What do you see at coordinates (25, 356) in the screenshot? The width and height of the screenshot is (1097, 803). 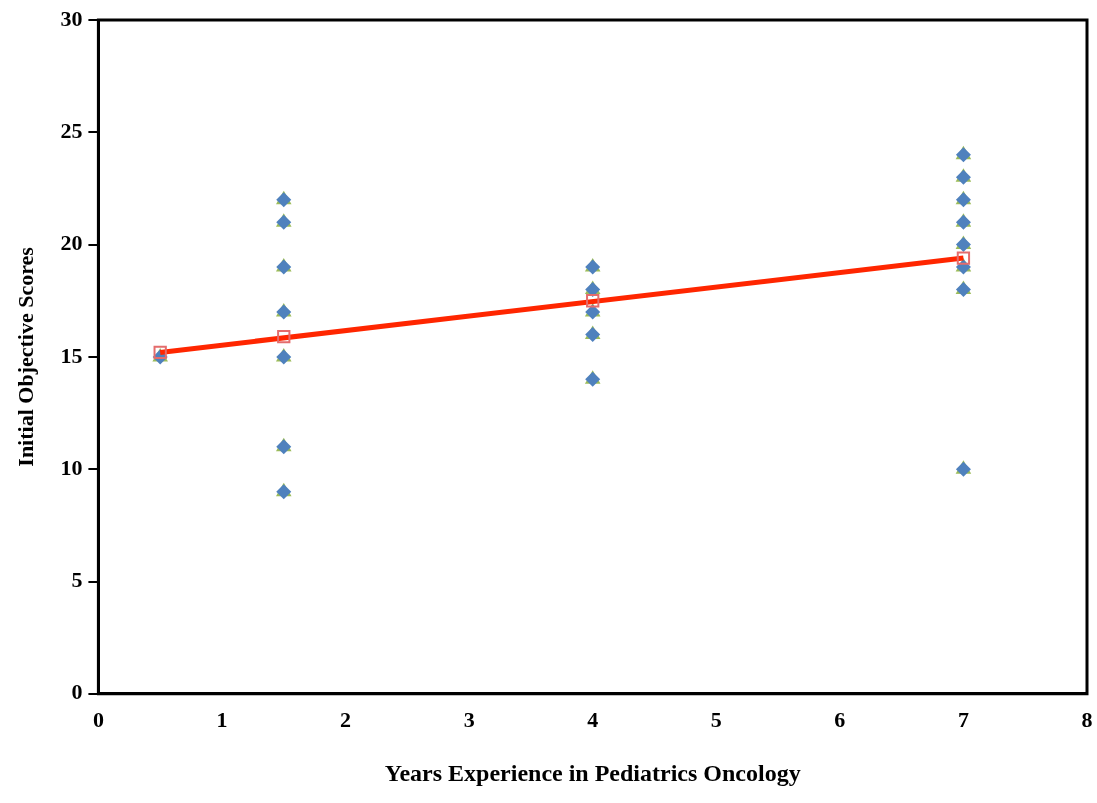 I see `y-axis-title: Initial Objective Scores` at bounding box center [25, 356].